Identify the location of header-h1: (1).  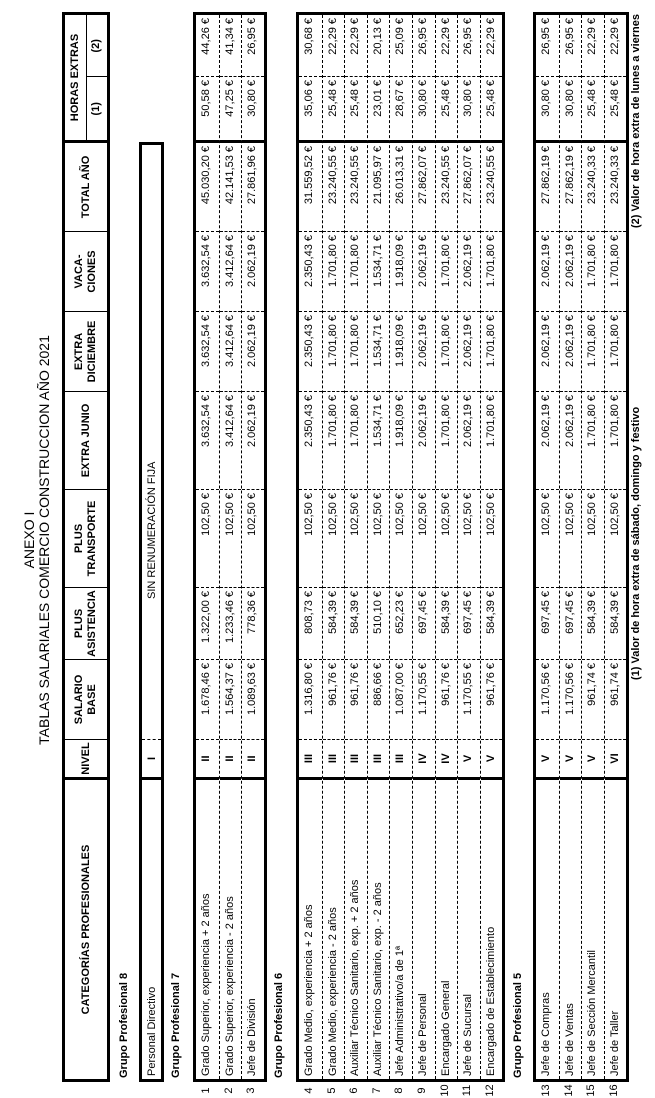
(96, 109).